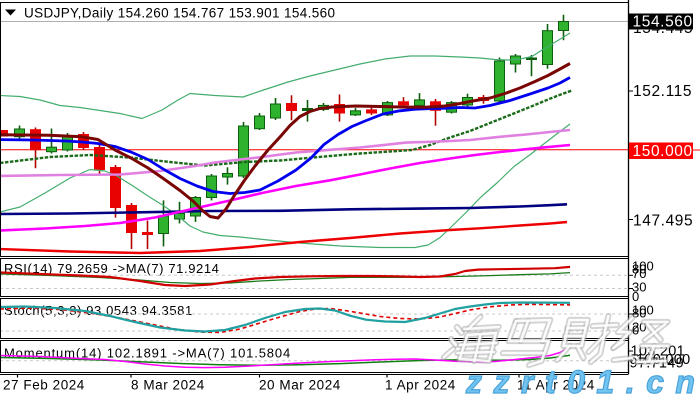 The height and width of the screenshot is (400, 700). What do you see at coordinates (639, 287) in the screenshot?
I see `svg-text: 30` at bounding box center [639, 287].